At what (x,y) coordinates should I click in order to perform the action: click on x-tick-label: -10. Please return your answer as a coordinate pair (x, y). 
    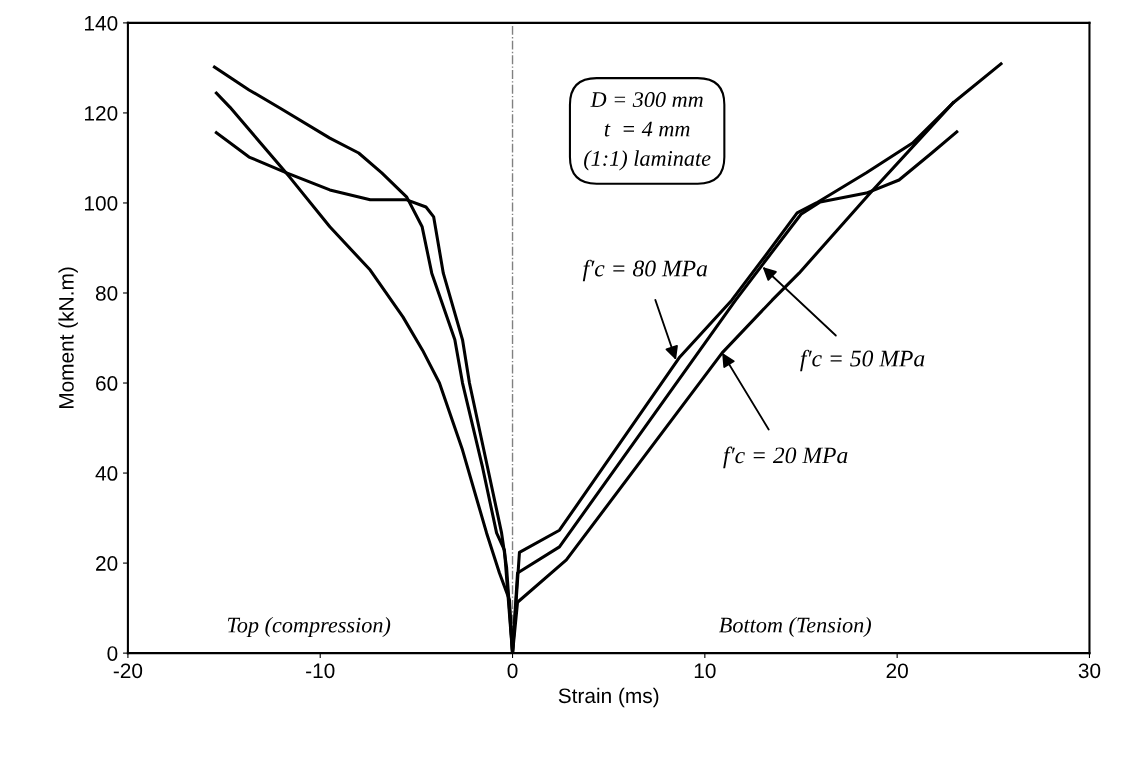
    Looking at the image, I should click on (320, 671).